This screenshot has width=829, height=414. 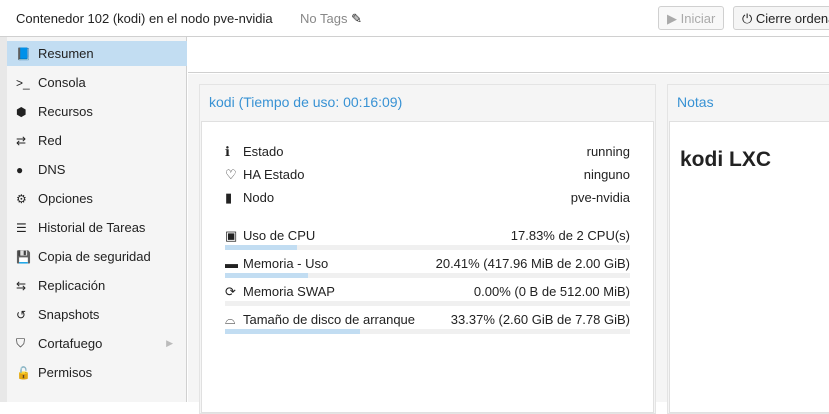 I want to click on sidebar-item-copia-de-seguridad: 💾 Copia de seguridad, so click(x=97, y=256).